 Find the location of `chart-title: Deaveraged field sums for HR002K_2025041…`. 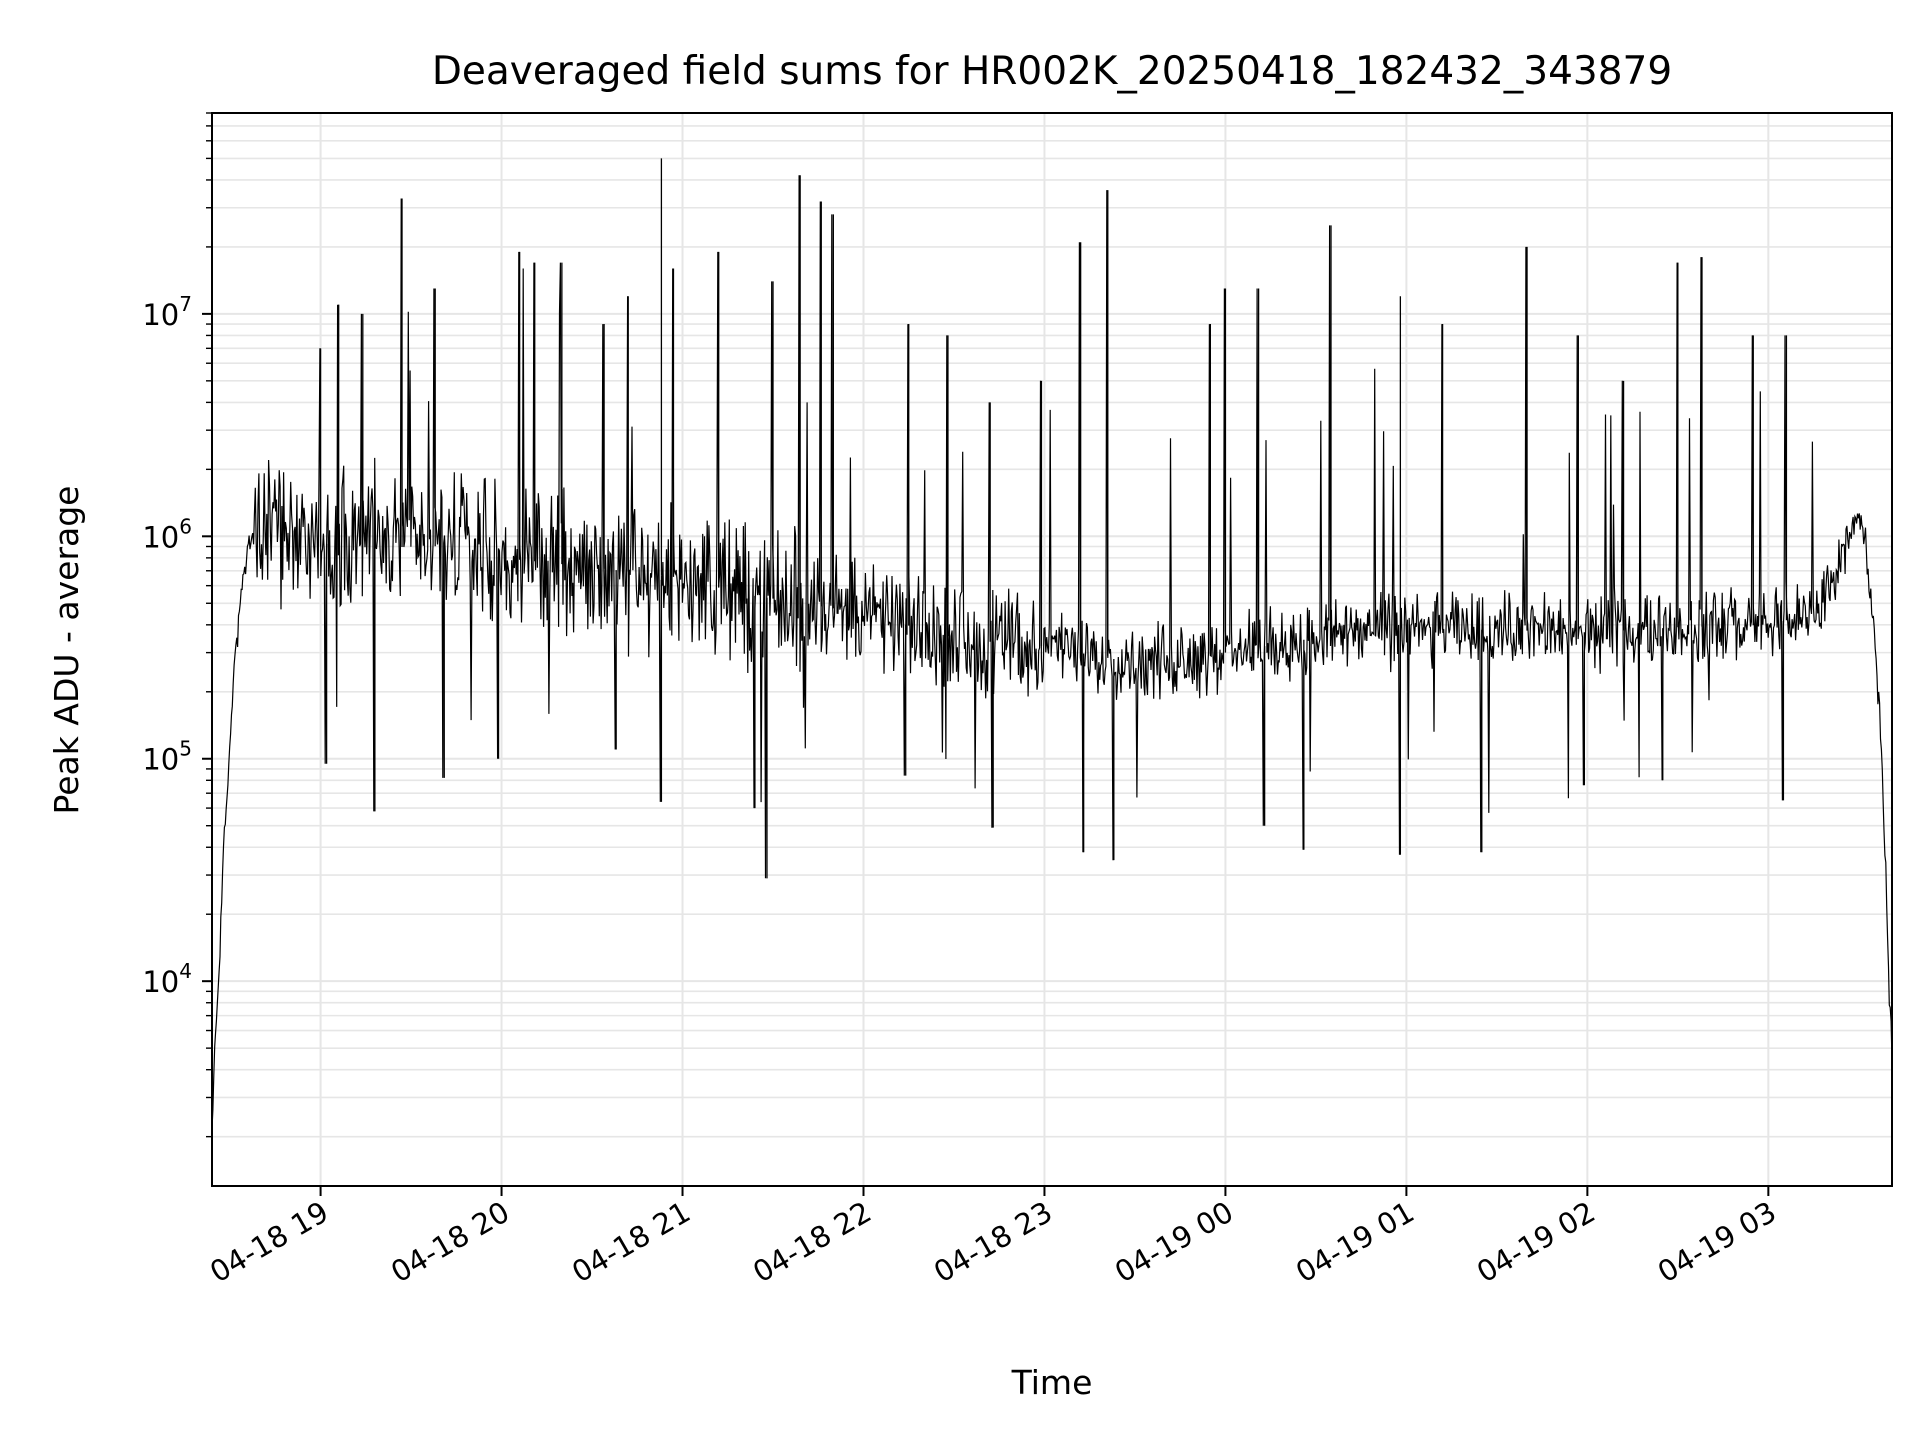

chart-title: Deaveraged field sums for HR002K_2025041… is located at coordinates (1052, 71).